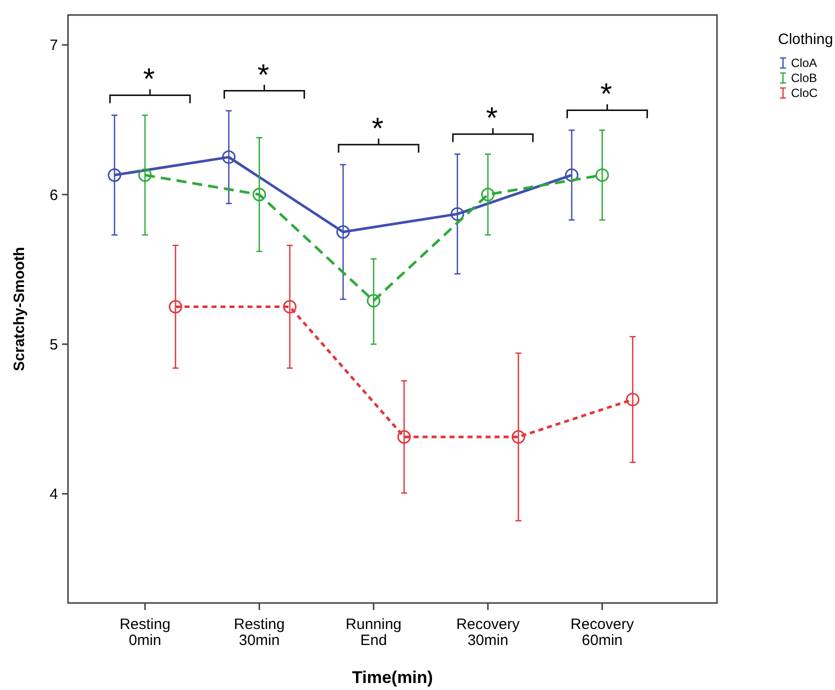 The image size is (835, 690). What do you see at coordinates (374, 632) in the screenshot?
I see `x-tick-label: Running End` at bounding box center [374, 632].